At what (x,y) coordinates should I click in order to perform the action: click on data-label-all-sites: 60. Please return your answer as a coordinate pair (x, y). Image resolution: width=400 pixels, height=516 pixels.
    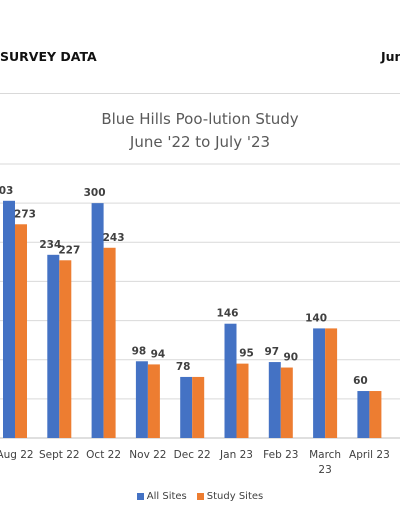
    Looking at the image, I should click on (360, 381).